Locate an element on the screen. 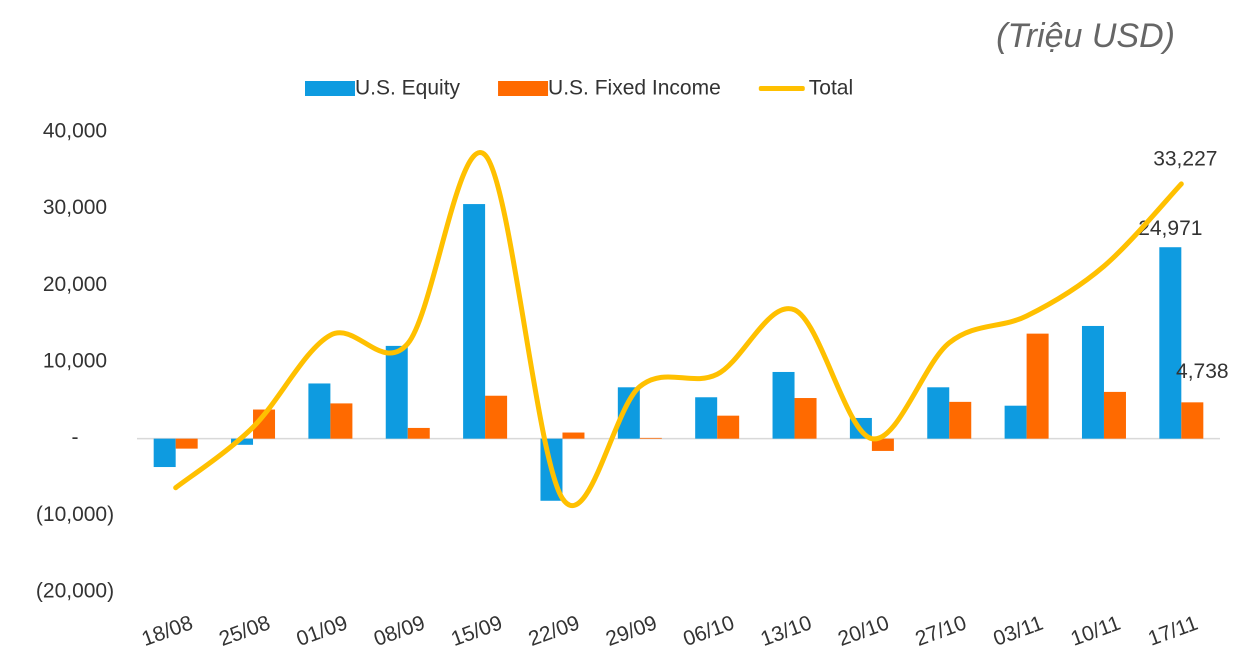 This screenshot has width=1235, height=658. x-tick-label: 20/10 is located at coordinates (863, 631).